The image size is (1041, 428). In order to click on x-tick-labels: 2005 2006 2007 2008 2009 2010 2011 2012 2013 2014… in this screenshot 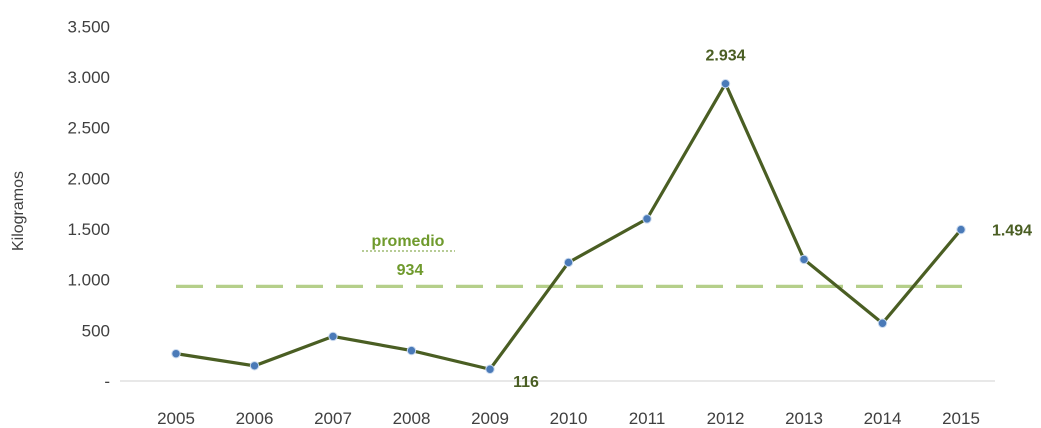, I will do `click(568, 418)`.